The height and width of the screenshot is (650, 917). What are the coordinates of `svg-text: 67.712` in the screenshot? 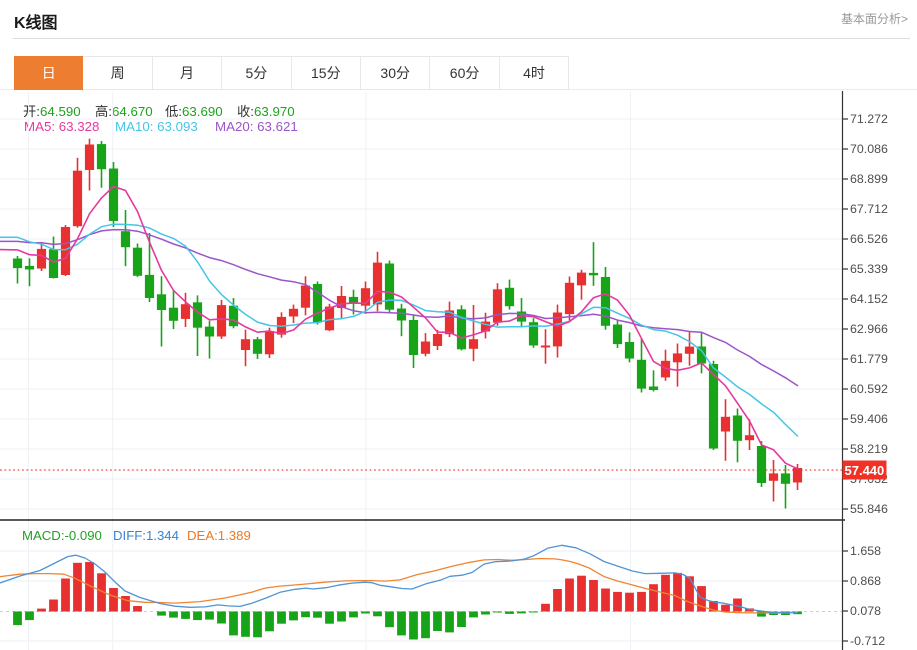 It's located at (869, 209).